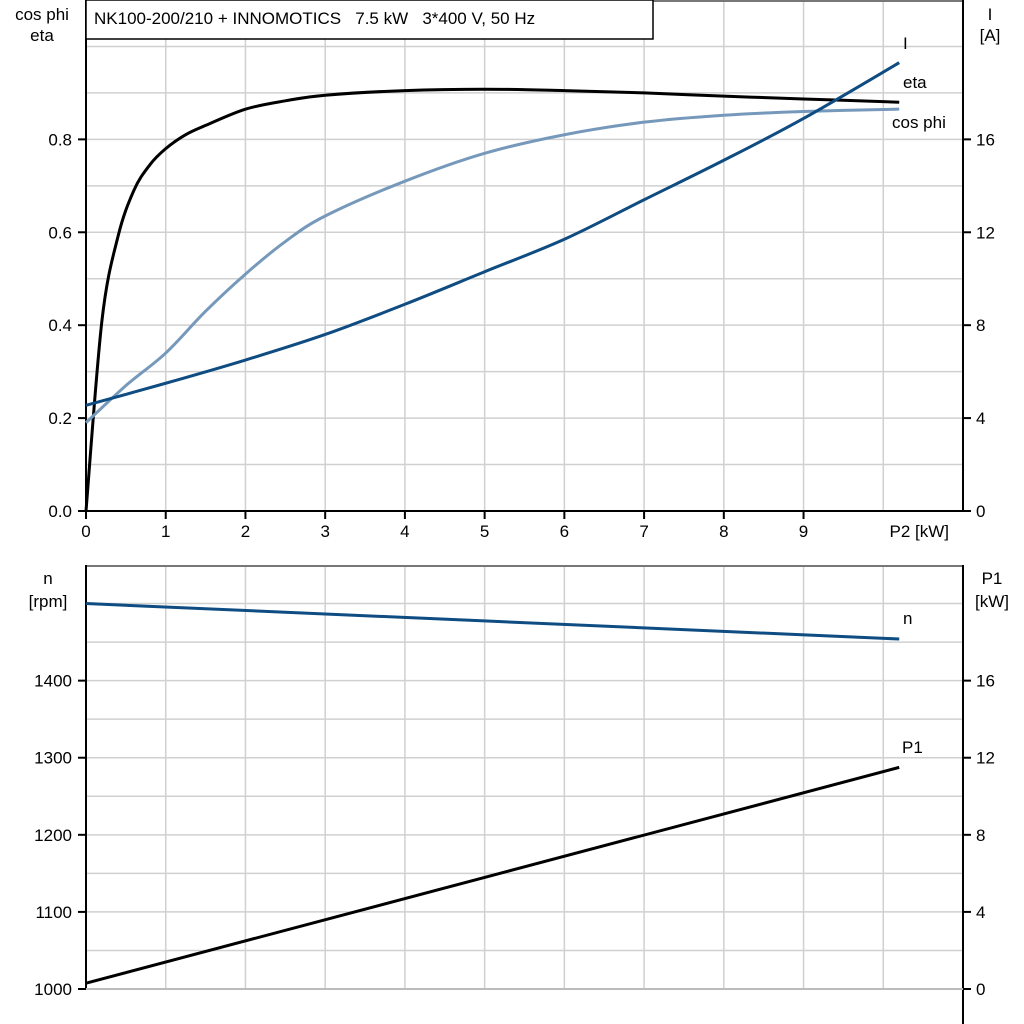  I want to click on y-left-axis-label: [rpm], so click(48, 601).